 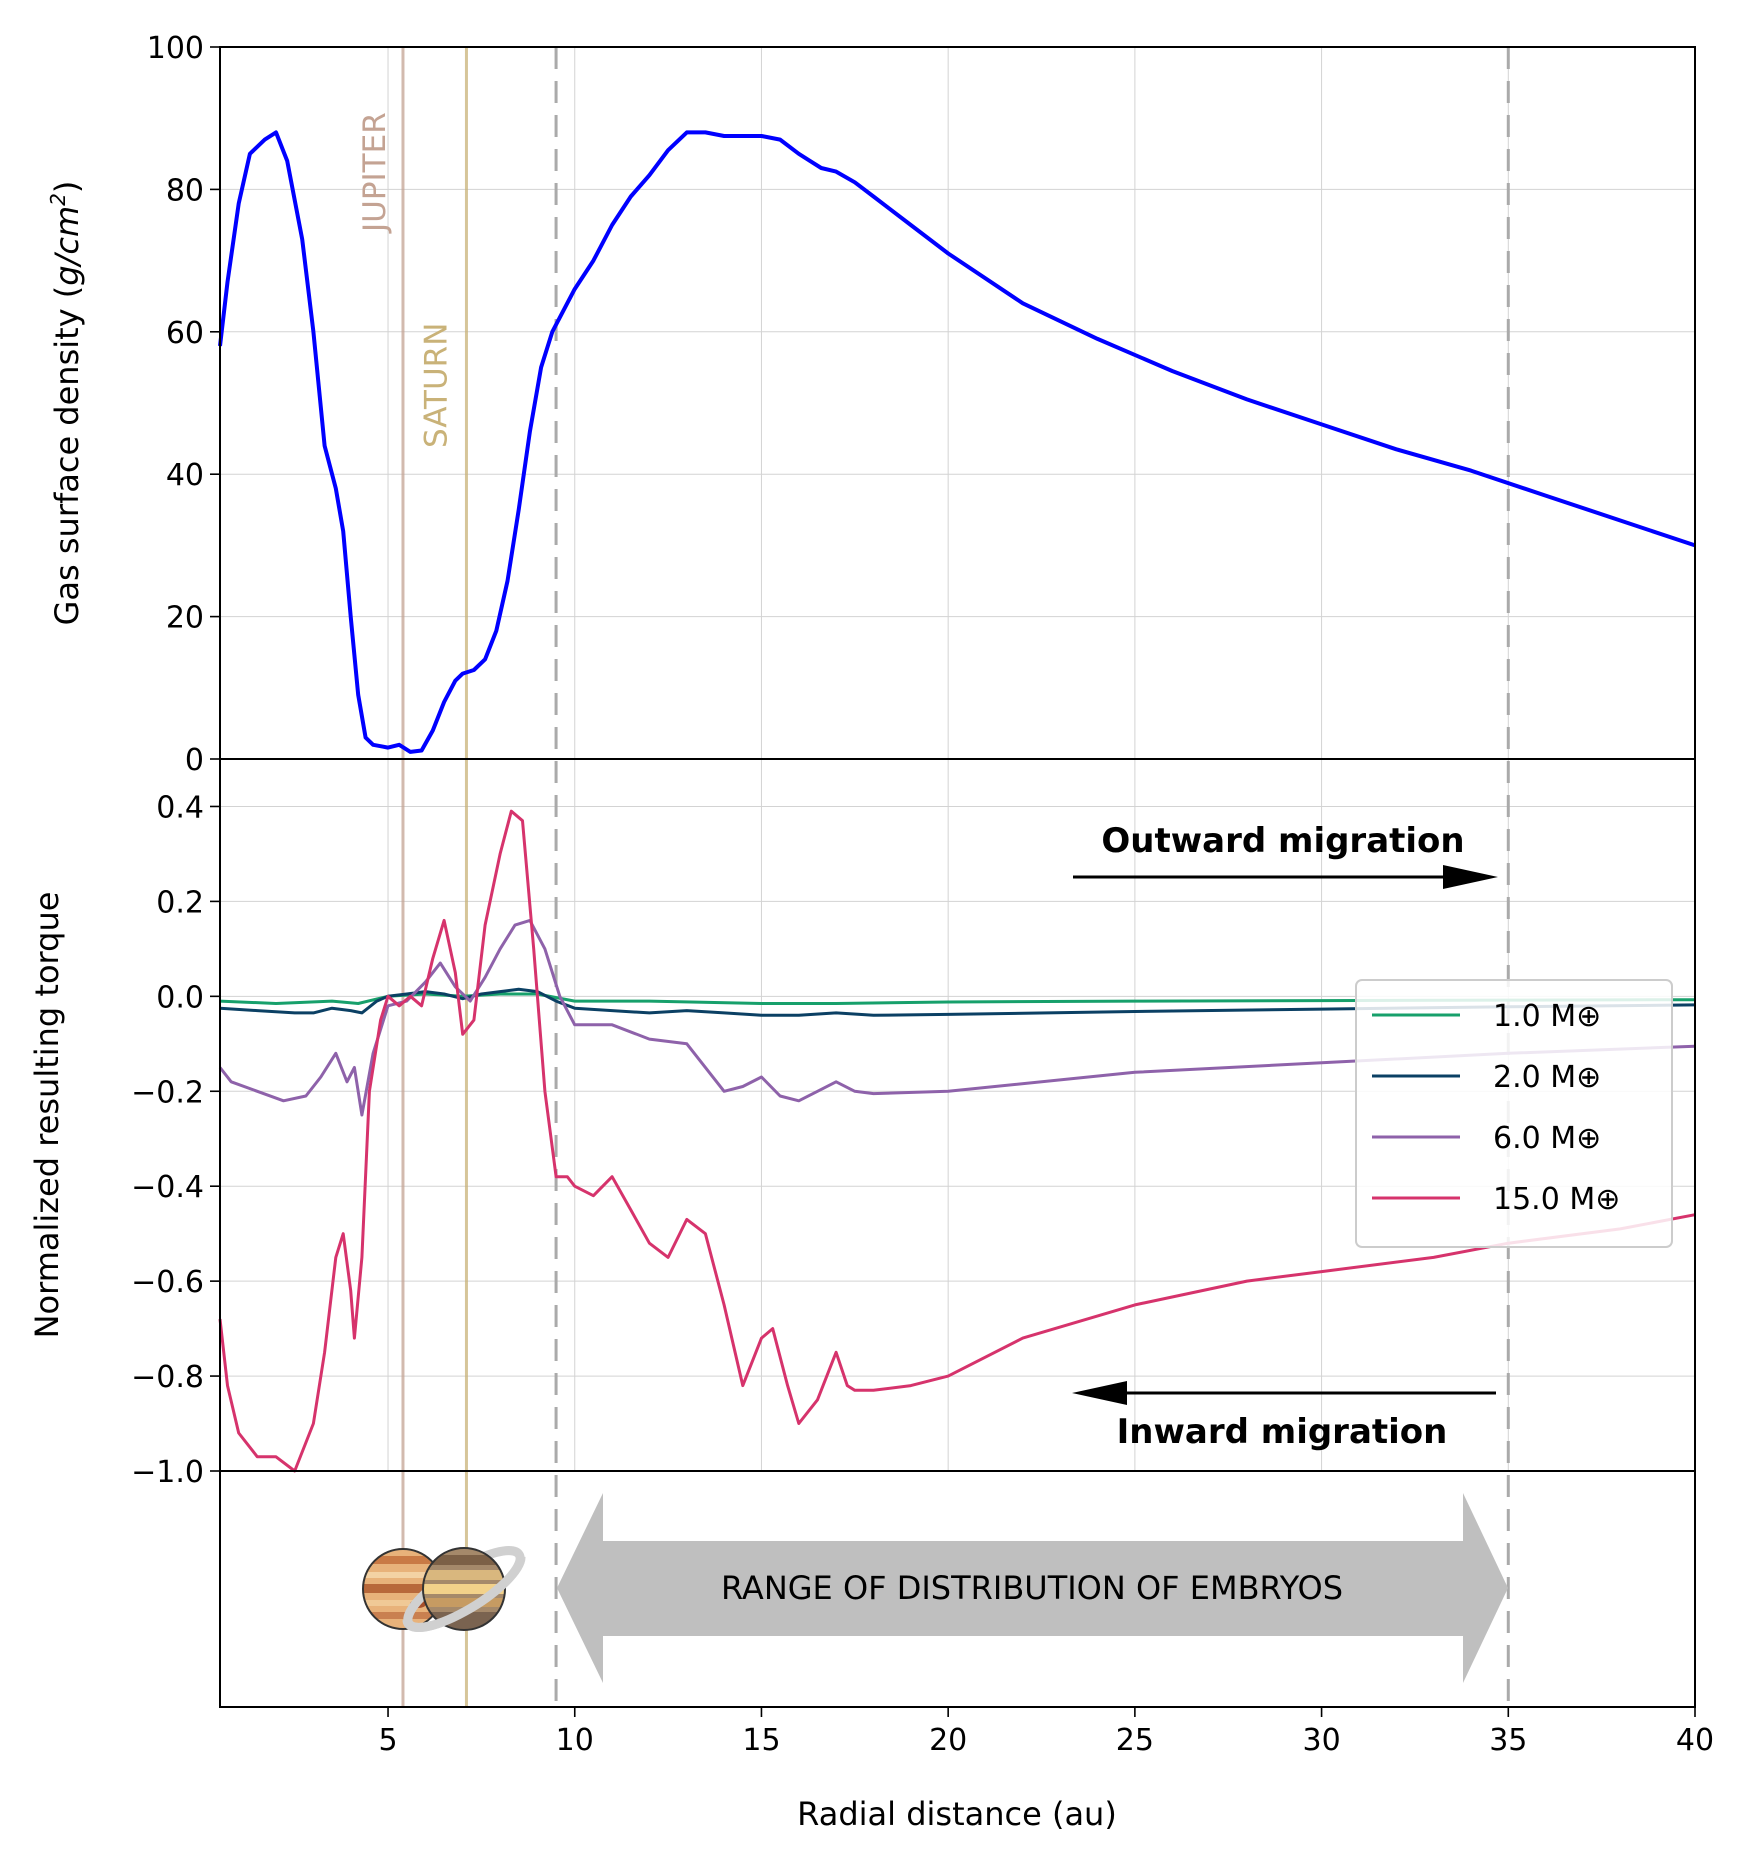 What do you see at coordinates (1099, 1393) in the screenshot?
I see `inward-arrow-head` at bounding box center [1099, 1393].